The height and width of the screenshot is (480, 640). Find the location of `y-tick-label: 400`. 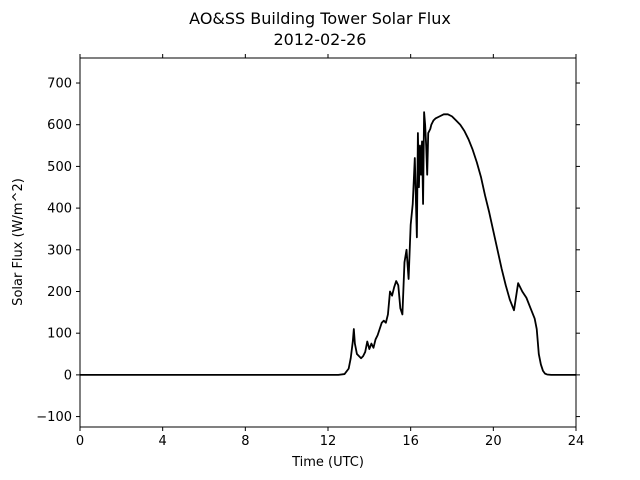

y-tick-label: 400 is located at coordinates (59, 209).